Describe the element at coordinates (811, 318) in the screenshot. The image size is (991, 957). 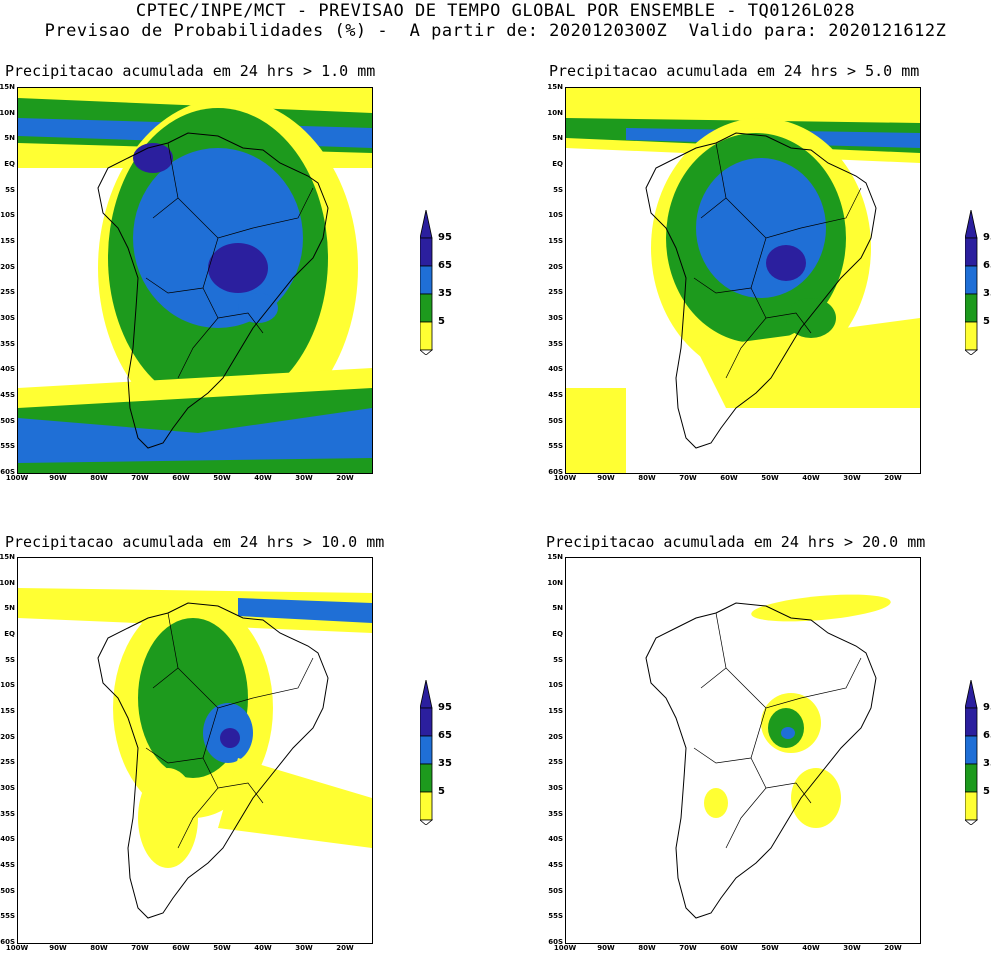
I see `atl-green` at that location.